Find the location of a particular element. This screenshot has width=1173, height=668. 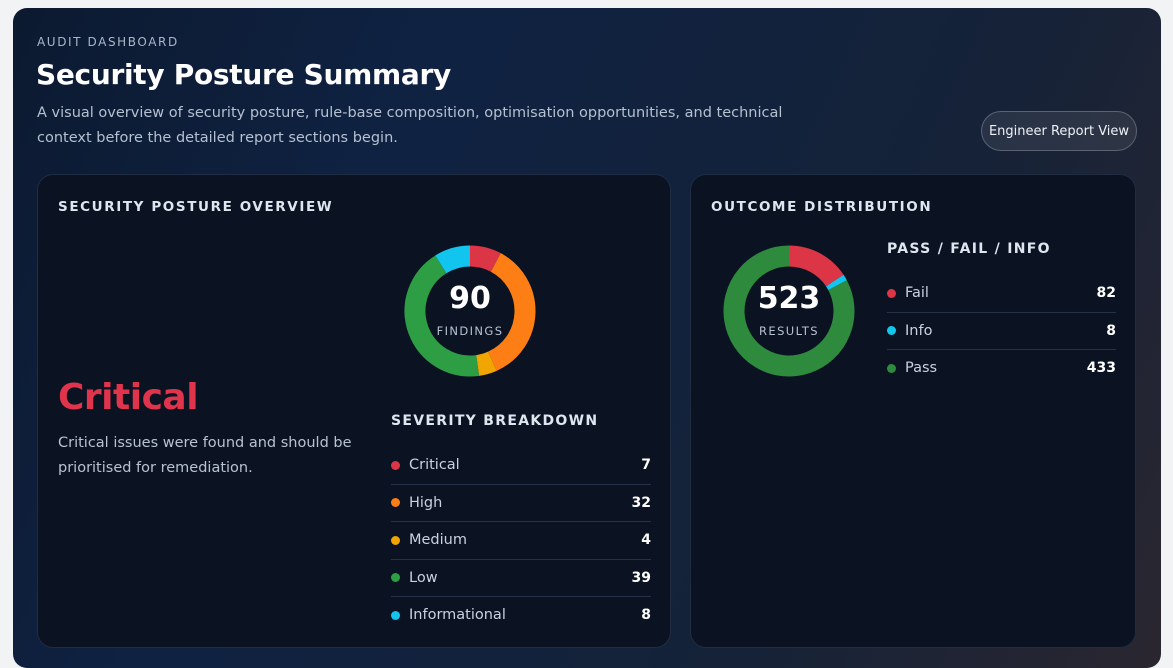

severity-row-low: Low 39 is located at coordinates (521, 578).